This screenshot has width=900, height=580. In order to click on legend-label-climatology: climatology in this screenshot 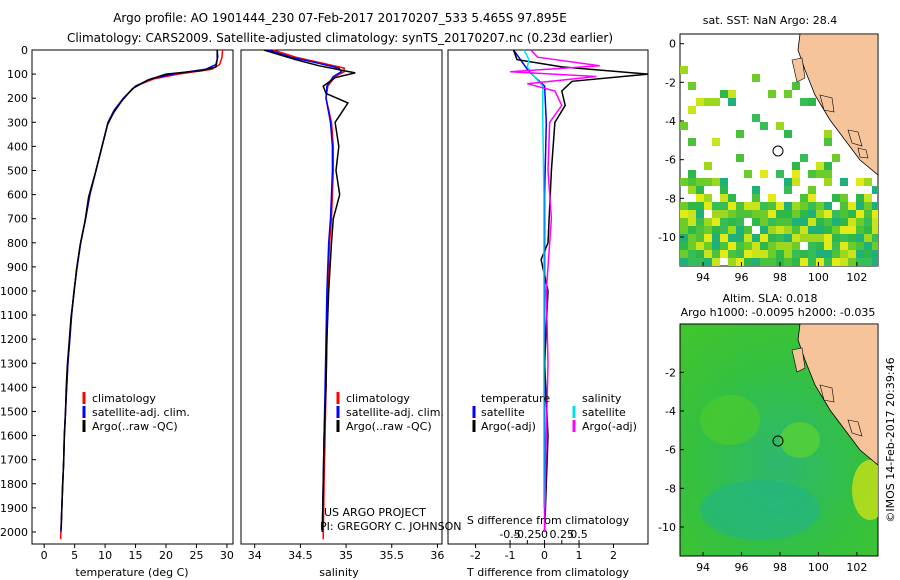, I will do `click(378, 398)`.